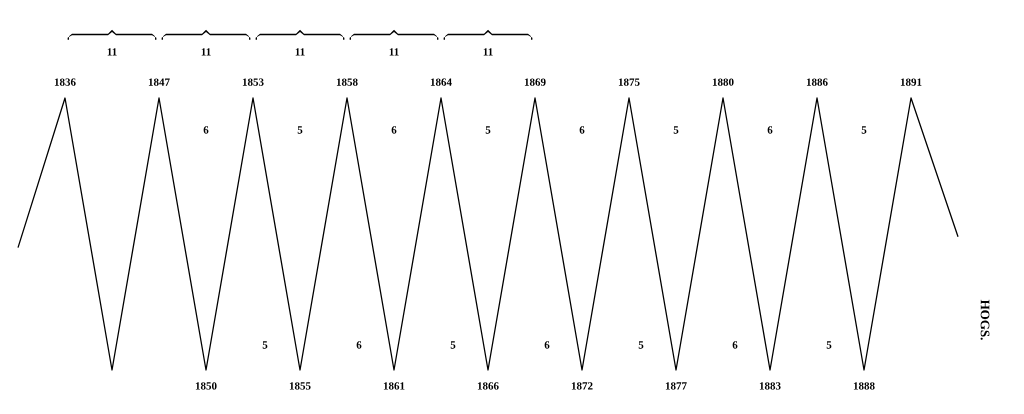 Image resolution: width=1024 pixels, height=414 pixels. I want to click on x-tick-label: 1847, so click(159, 82).